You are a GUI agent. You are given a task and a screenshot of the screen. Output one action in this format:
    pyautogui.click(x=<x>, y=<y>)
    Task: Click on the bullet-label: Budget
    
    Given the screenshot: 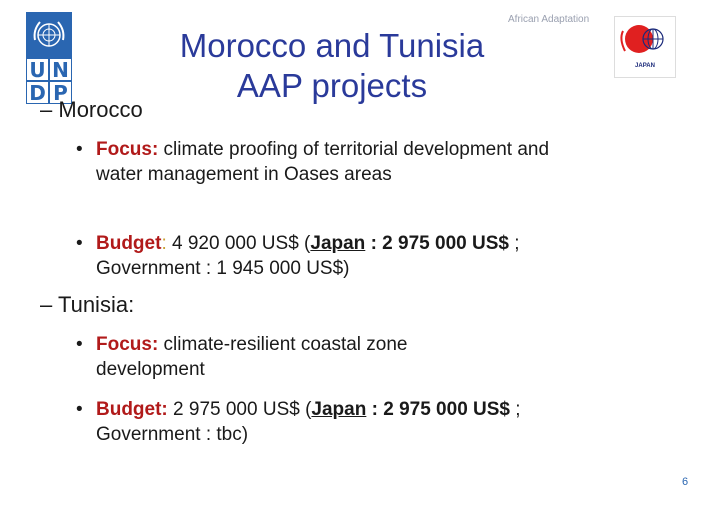 What is the action you would take?
    pyautogui.click(x=129, y=243)
    